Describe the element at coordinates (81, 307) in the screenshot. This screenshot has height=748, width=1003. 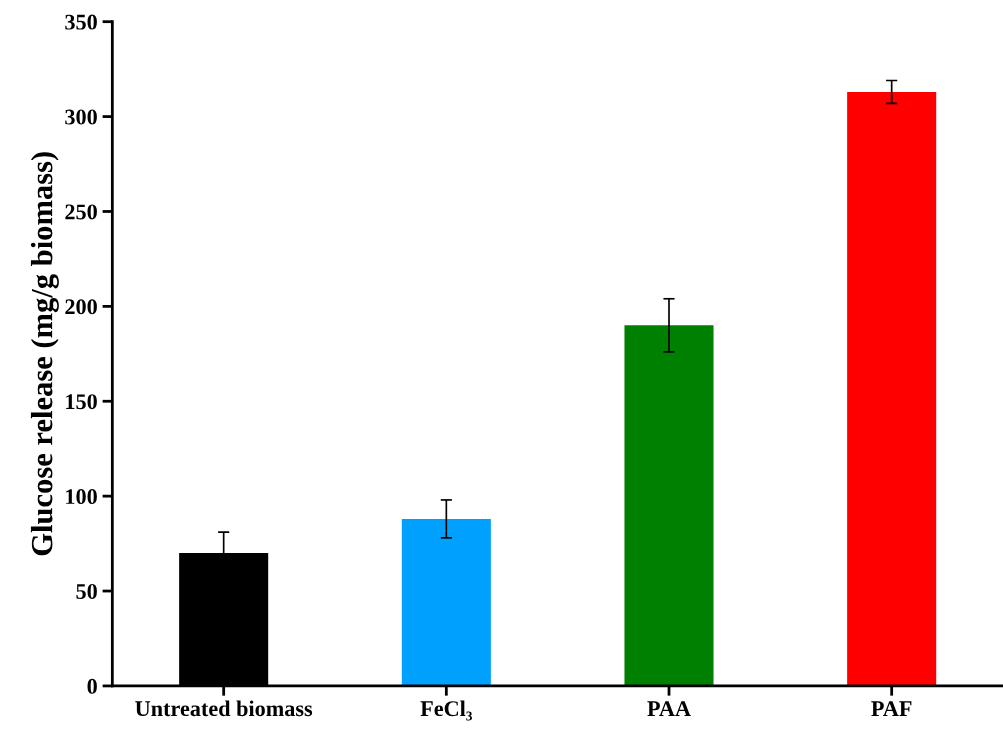
I see `y-tick-label: 200` at that location.